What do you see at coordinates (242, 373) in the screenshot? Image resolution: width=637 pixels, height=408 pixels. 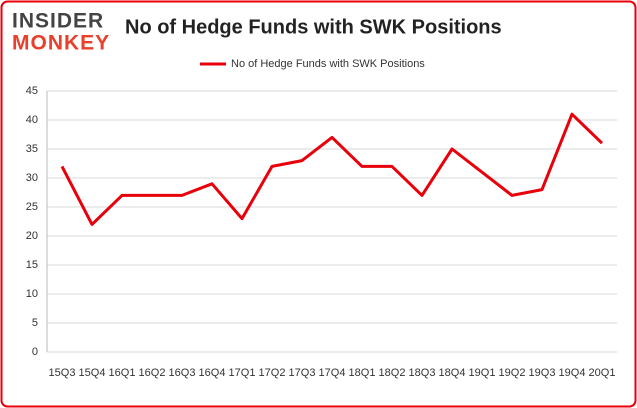 I see `x-tick-label: 17Q1` at bounding box center [242, 373].